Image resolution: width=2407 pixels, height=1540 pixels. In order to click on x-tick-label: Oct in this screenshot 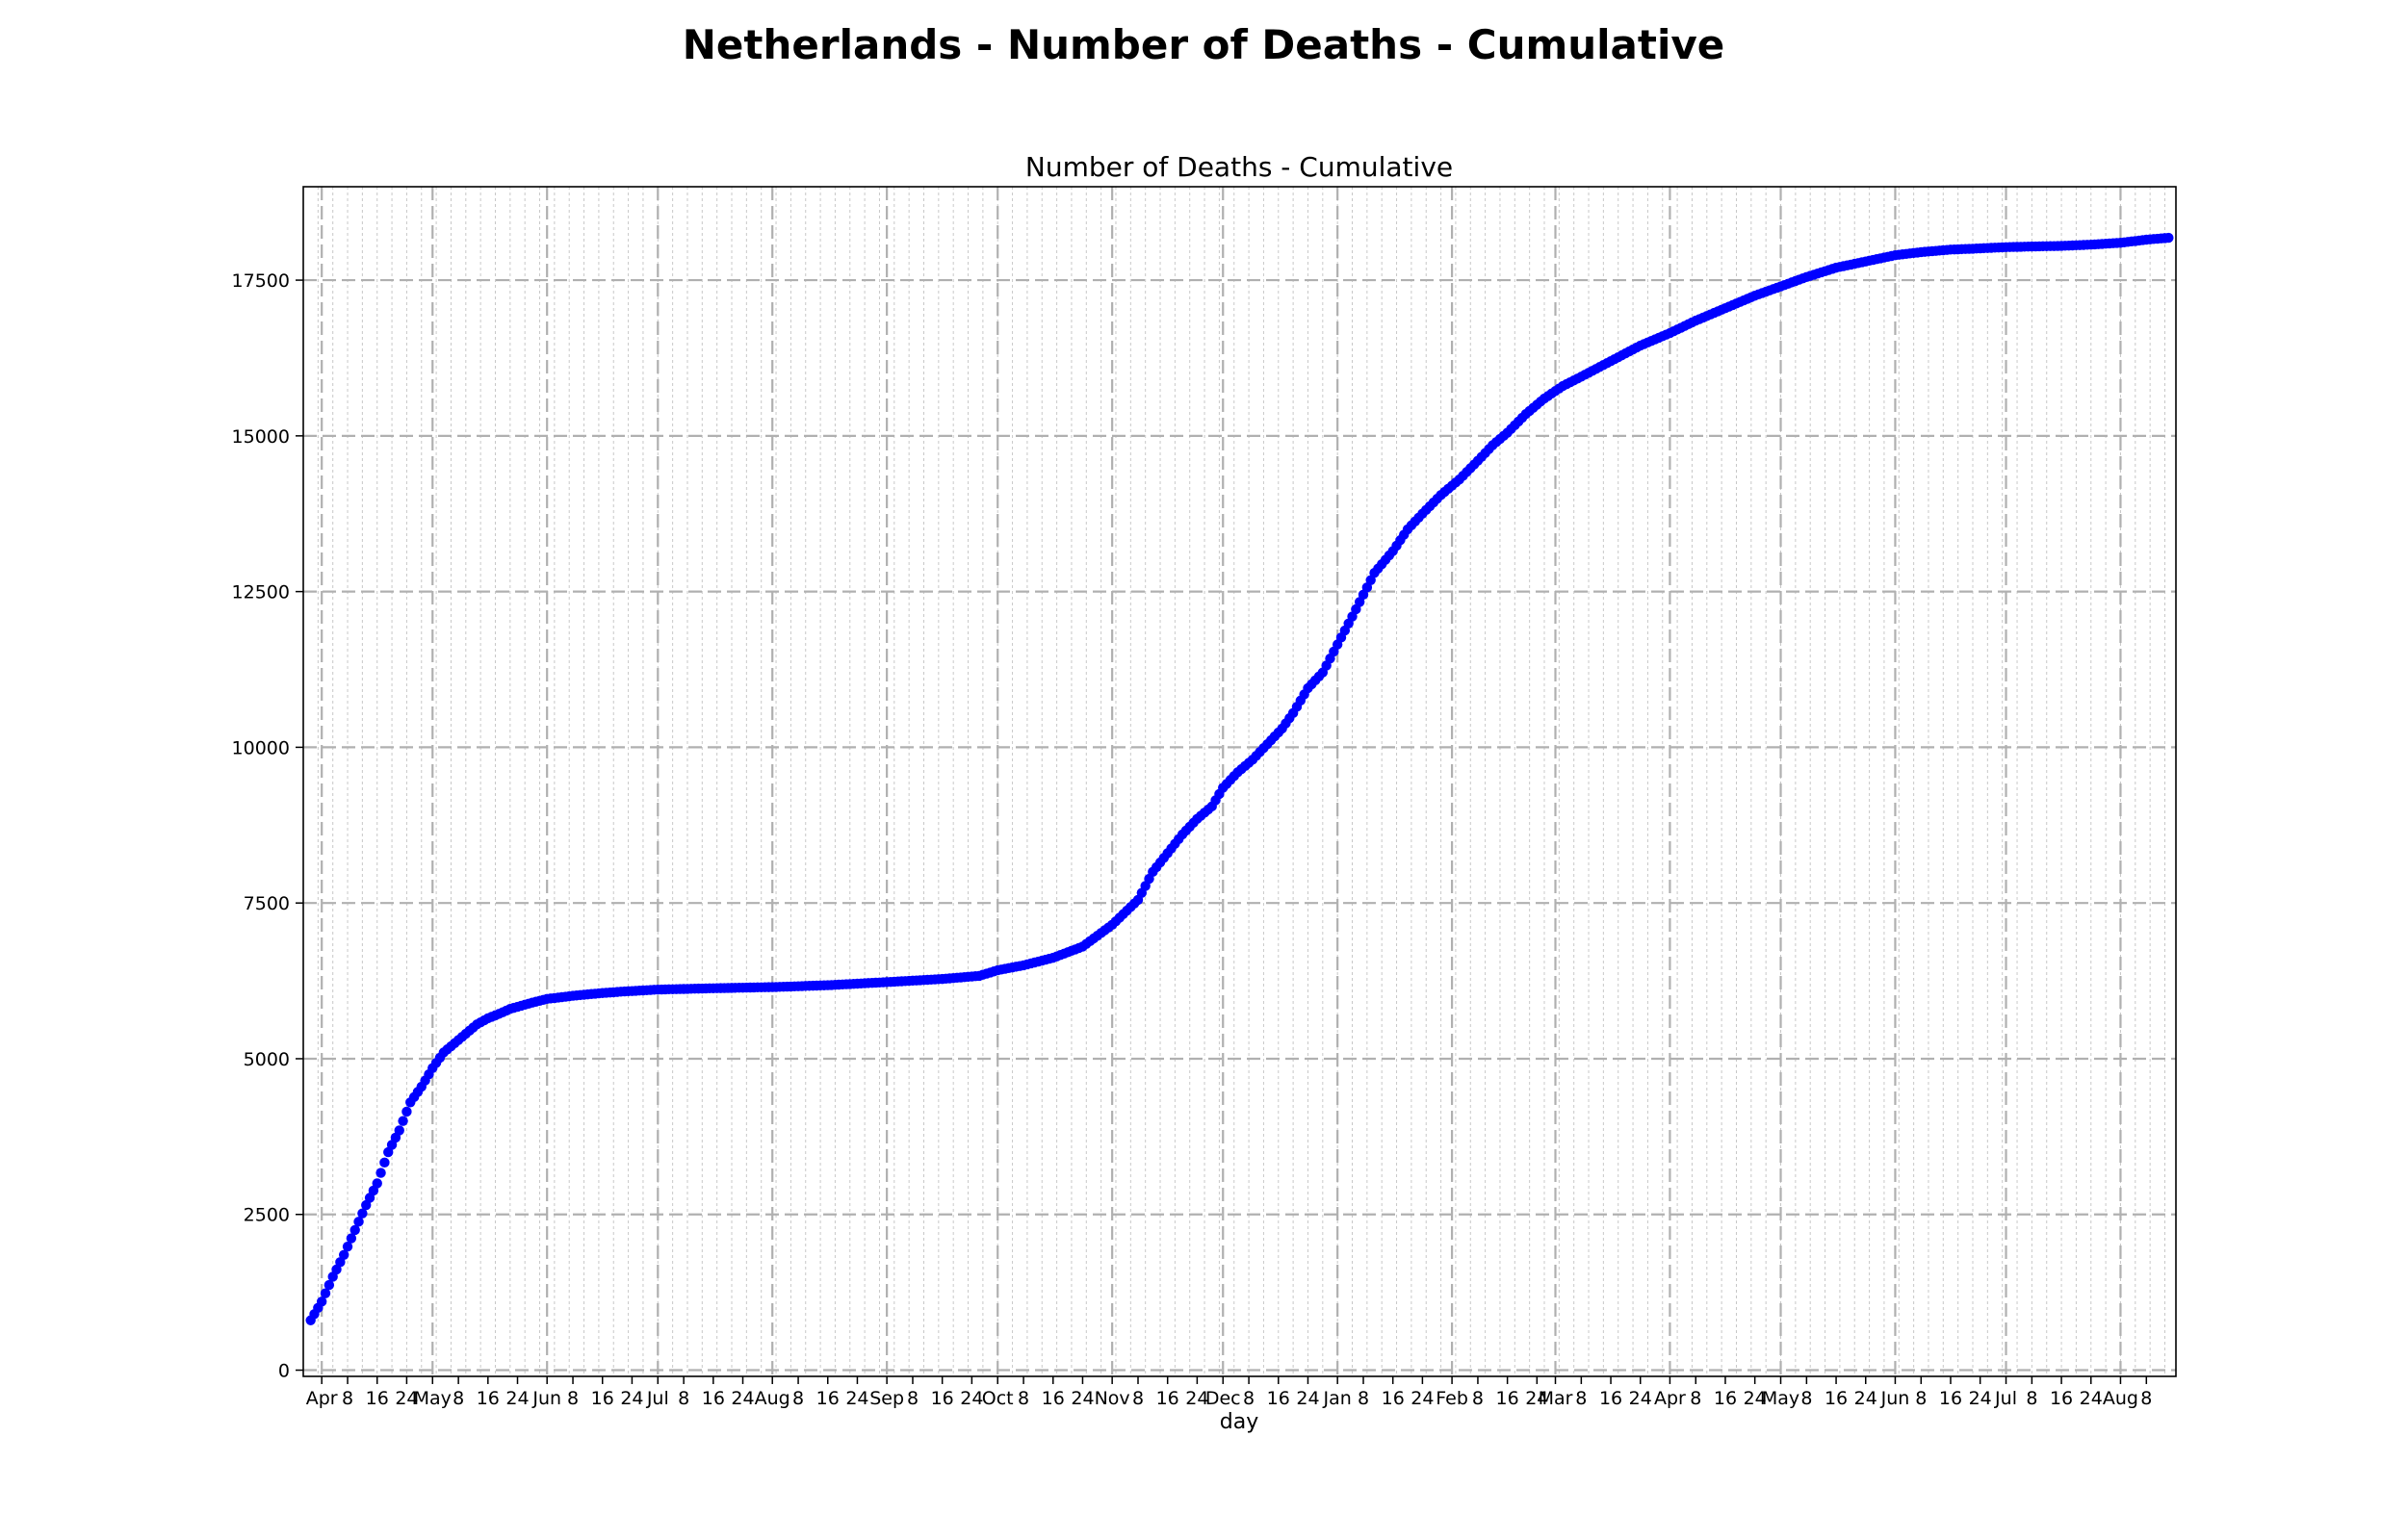, I will do `click(998, 1398)`.